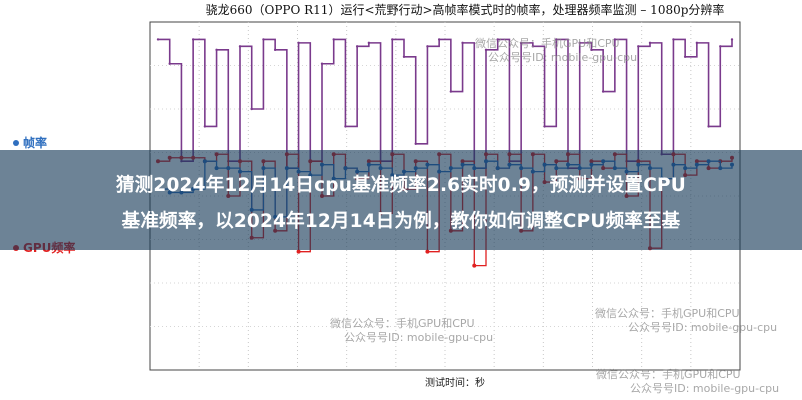  Describe the element at coordinates (702, 327) in the screenshot. I see `watermark-right-line2: 公众号号ID: mobile-gpu-cpu` at that location.